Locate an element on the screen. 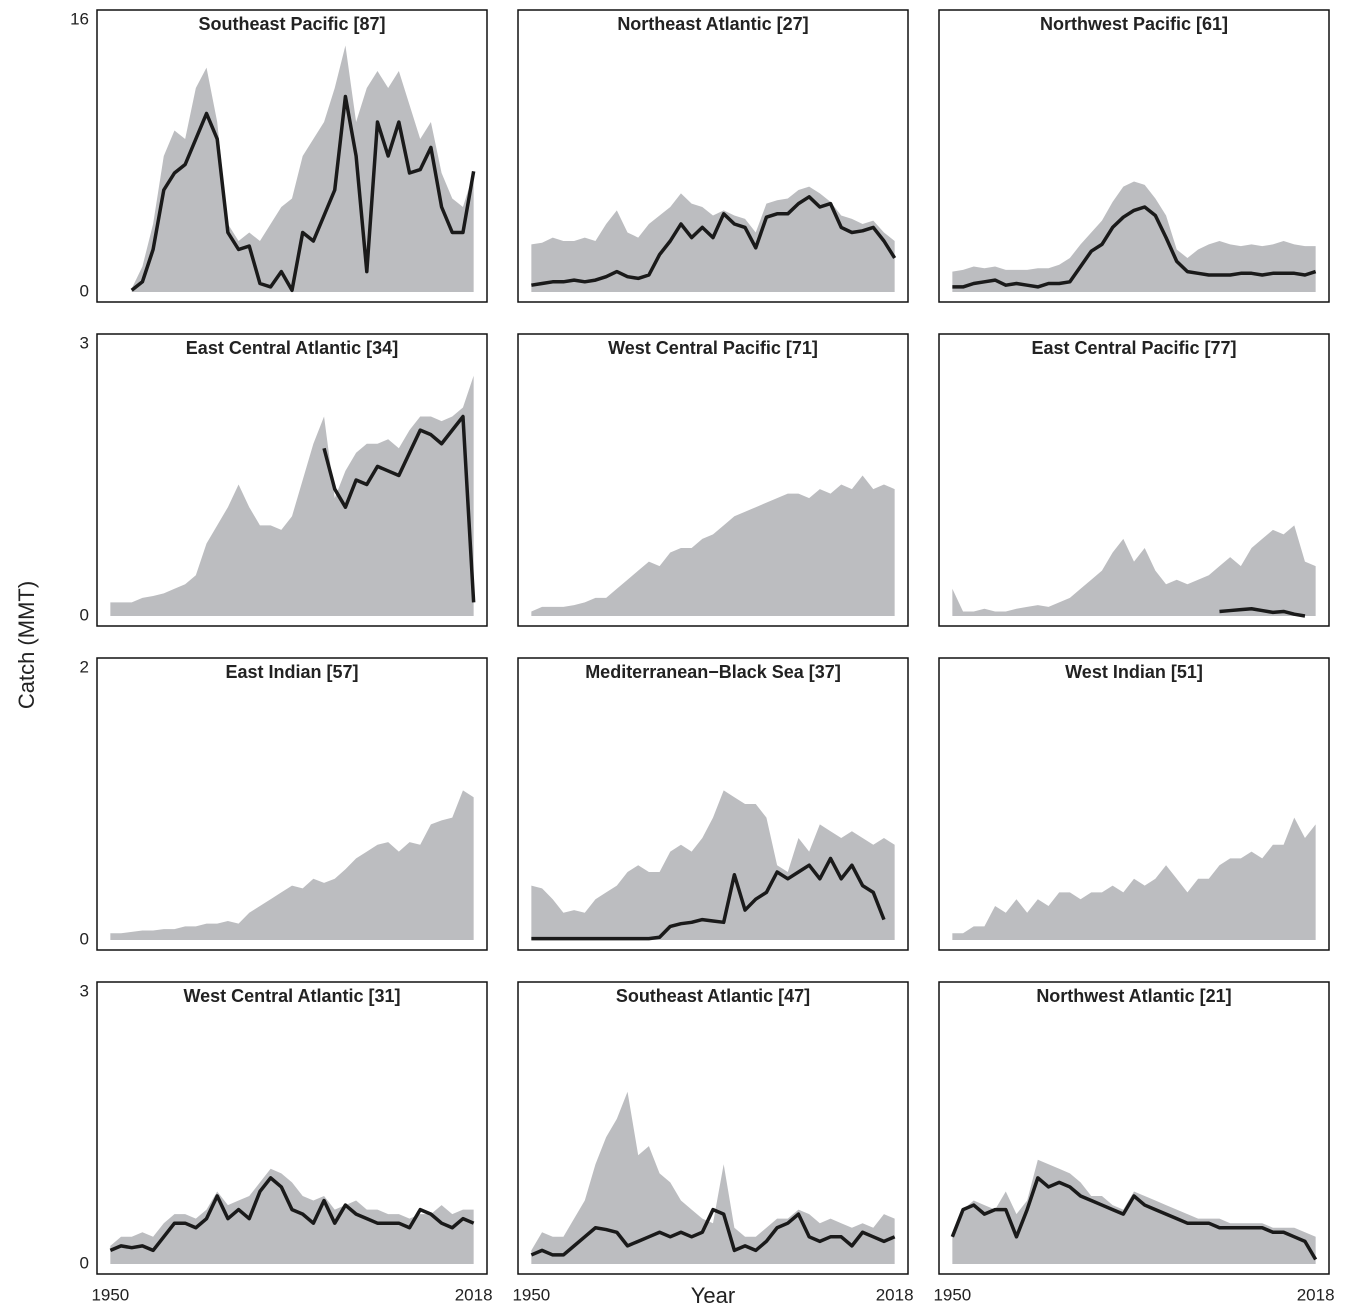  y-axis-label: Catch (MMT) is located at coordinates (26, 645).